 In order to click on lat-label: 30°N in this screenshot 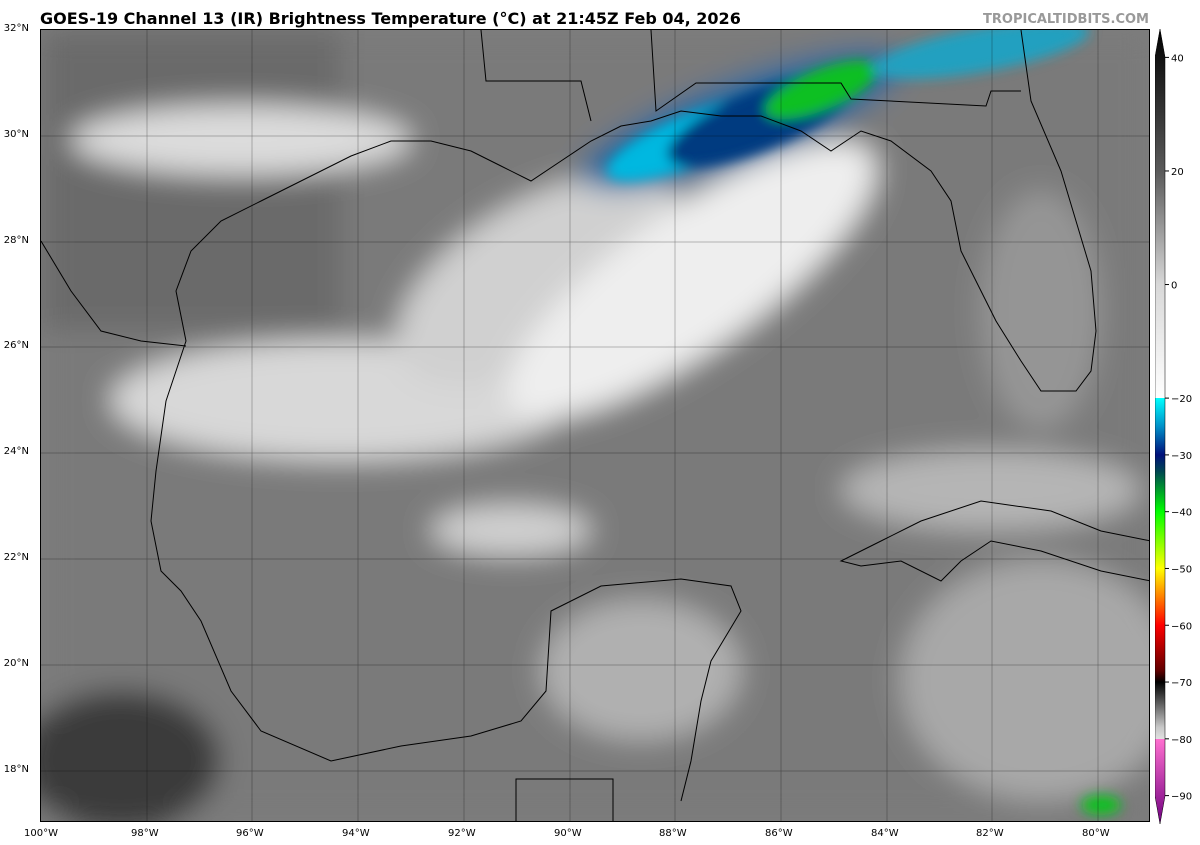, I will do `click(16, 134)`.